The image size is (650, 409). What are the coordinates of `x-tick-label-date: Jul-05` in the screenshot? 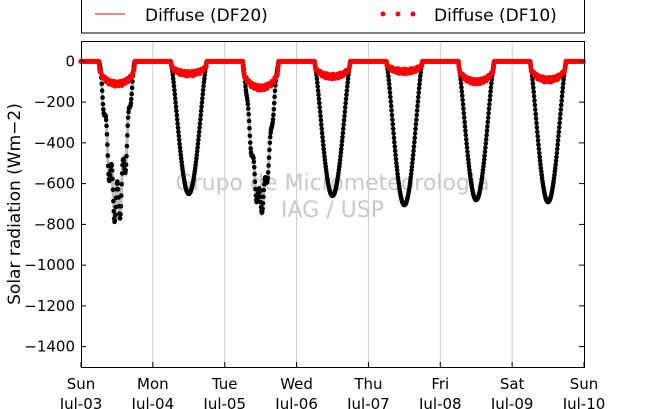 It's located at (224, 402).